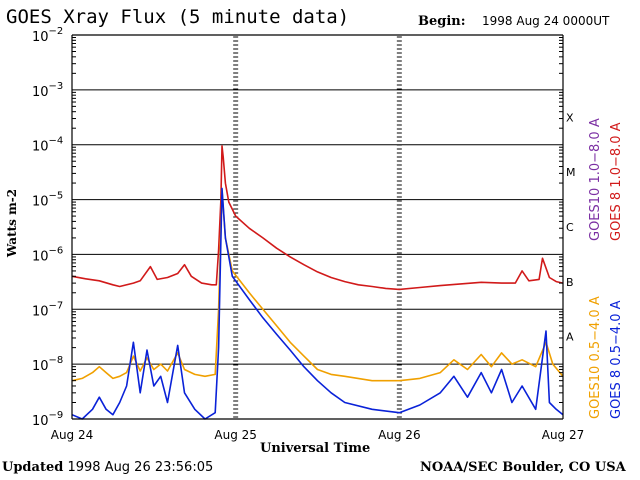 Image resolution: width=640 pixels, height=480 pixels. I want to click on x-tick-label: Aug 24, so click(72, 435).